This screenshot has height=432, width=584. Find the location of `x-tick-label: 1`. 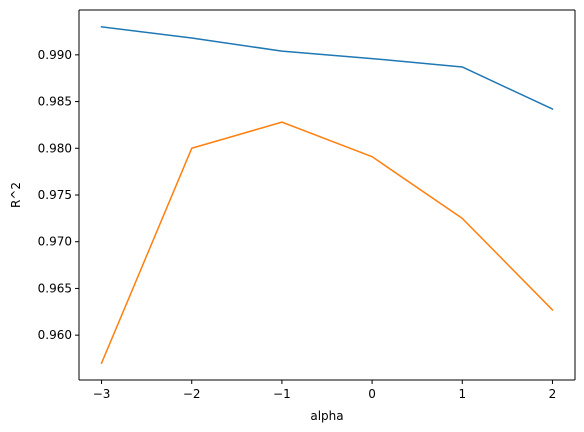

x-tick-label: 1 is located at coordinates (462, 394).